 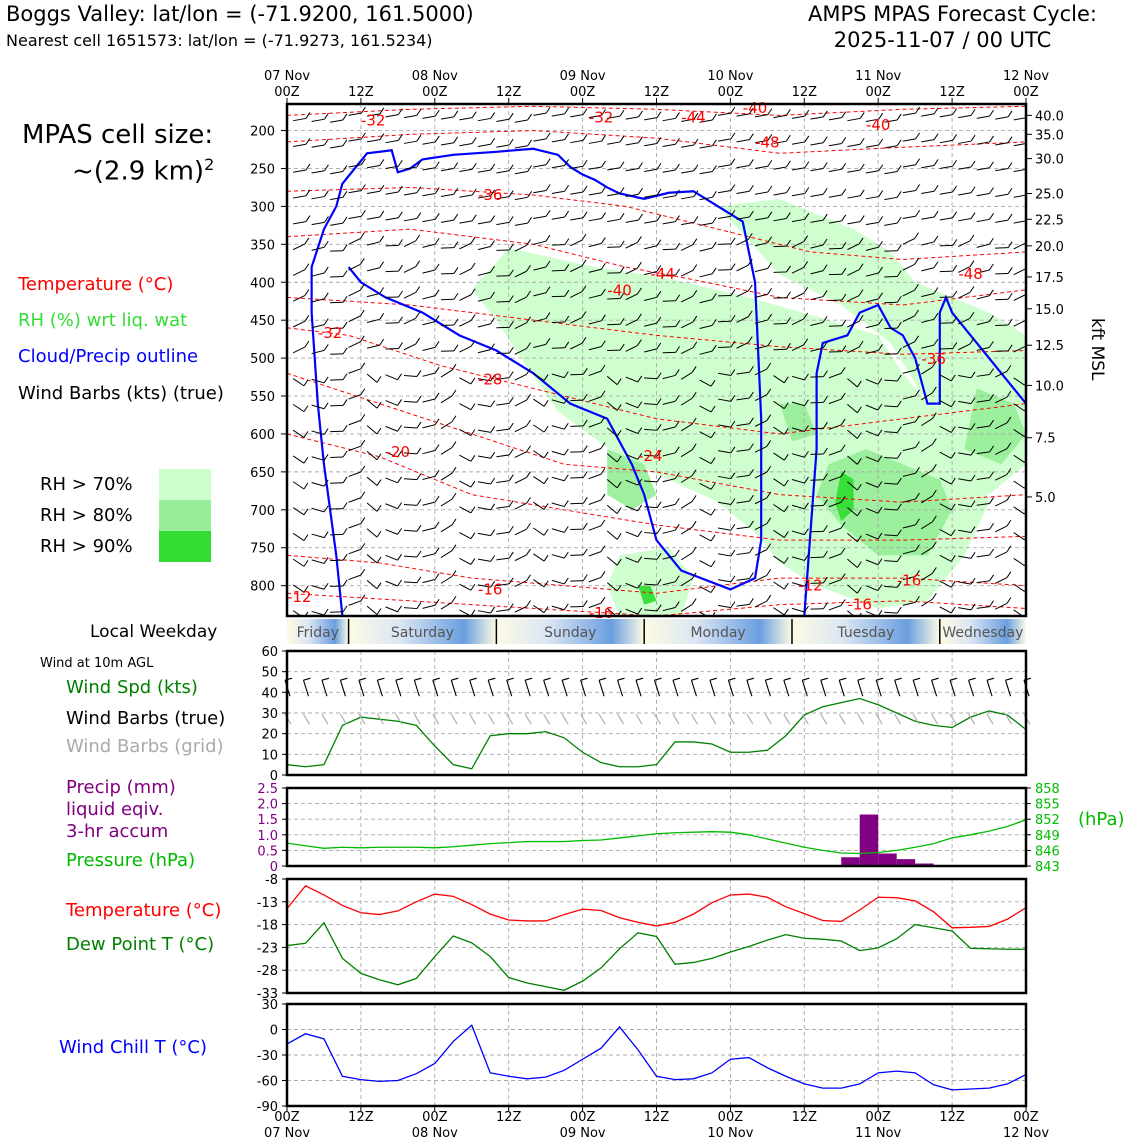 What do you see at coordinates (373, 121) in the screenshot?
I see `temp-contour-label: -32` at bounding box center [373, 121].